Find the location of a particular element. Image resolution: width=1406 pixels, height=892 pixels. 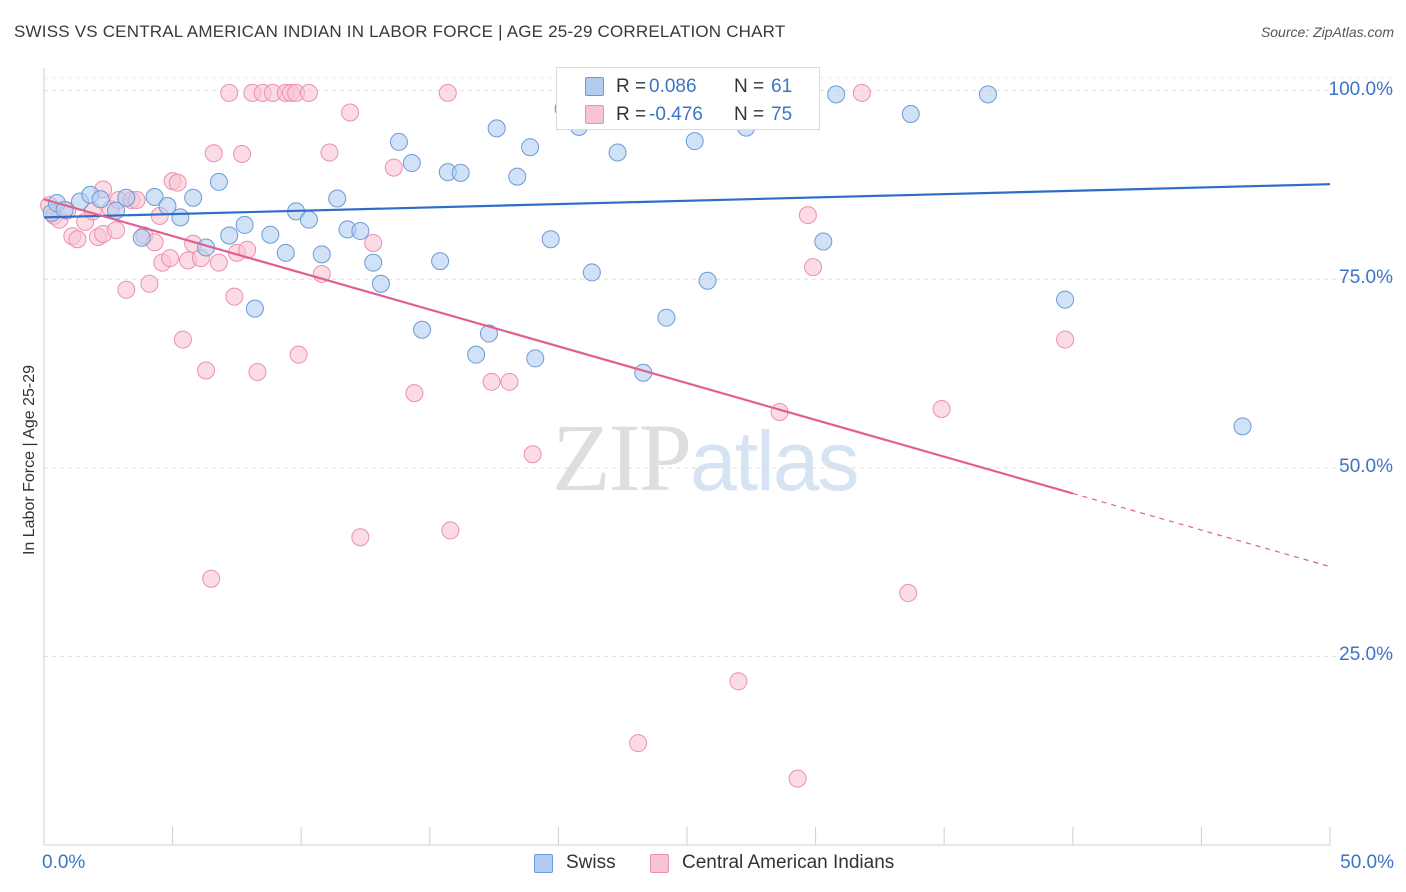

x-tick-label-max: 50.0% is located at coordinates (1367, 862).